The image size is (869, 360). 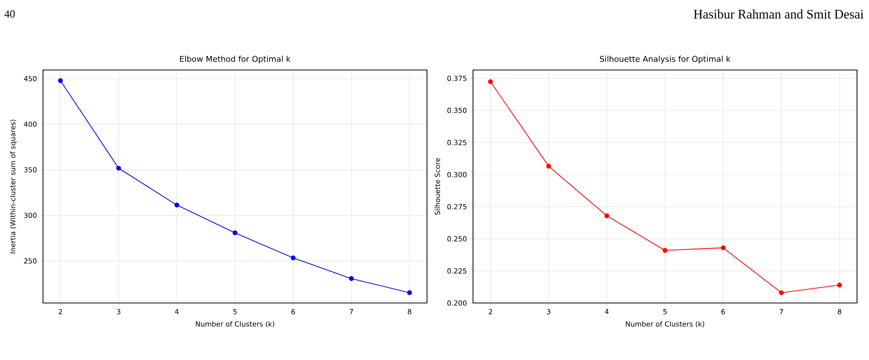 I want to click on text: 40, so click(x=9, y=14).